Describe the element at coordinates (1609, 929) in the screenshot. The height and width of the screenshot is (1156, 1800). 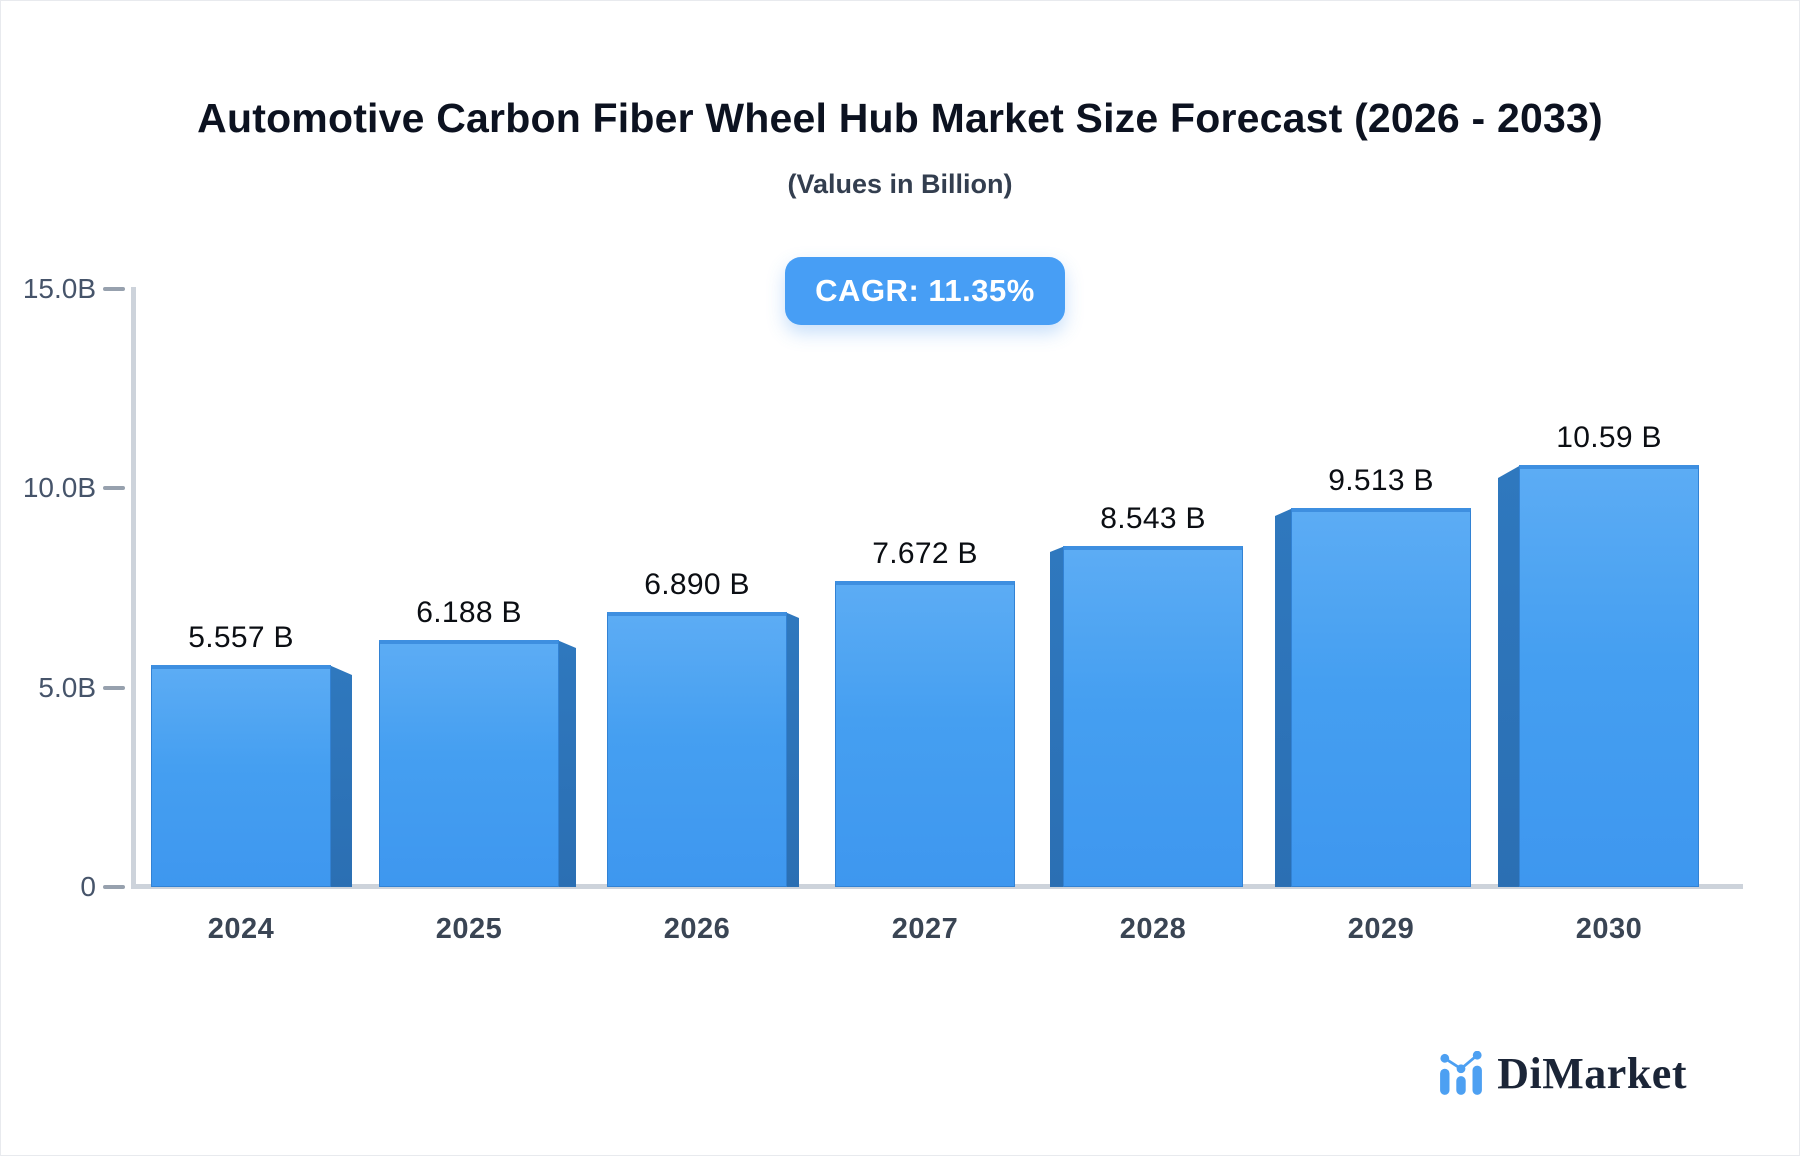
I see `x-axis-category-label: 2030` at that location.